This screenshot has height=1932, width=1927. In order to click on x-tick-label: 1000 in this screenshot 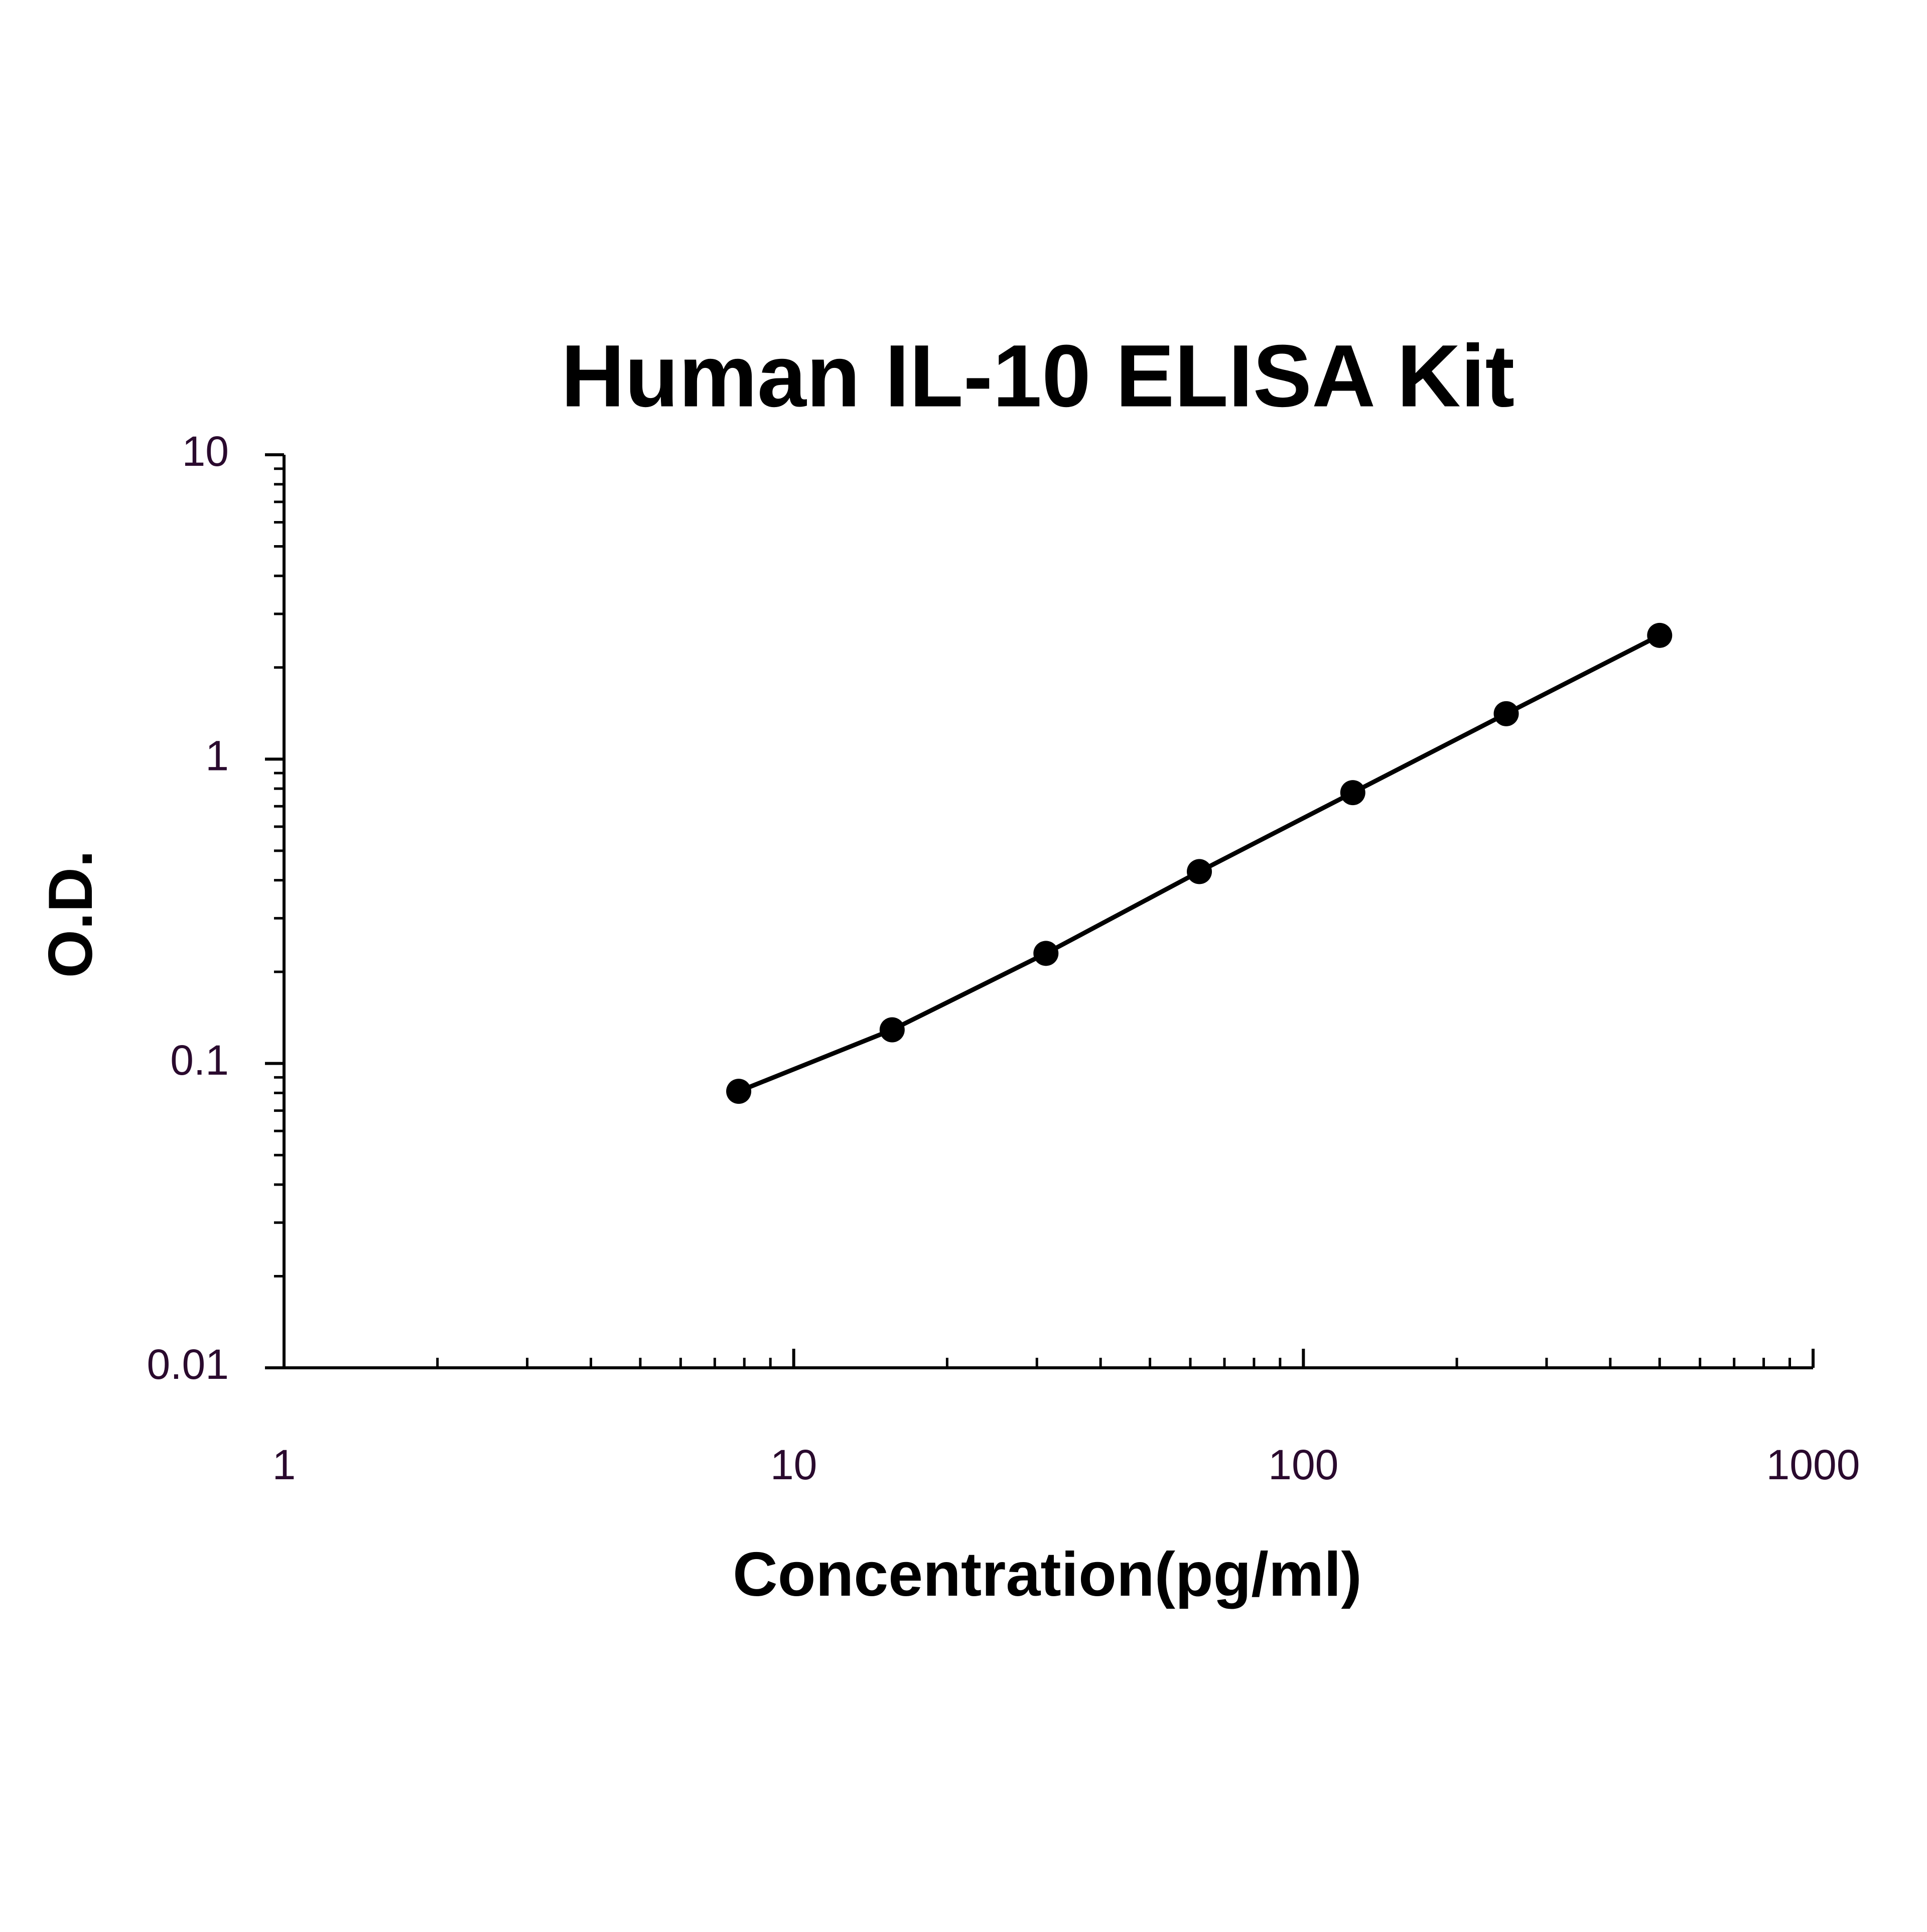, I will do `click(1813, 1464)`.